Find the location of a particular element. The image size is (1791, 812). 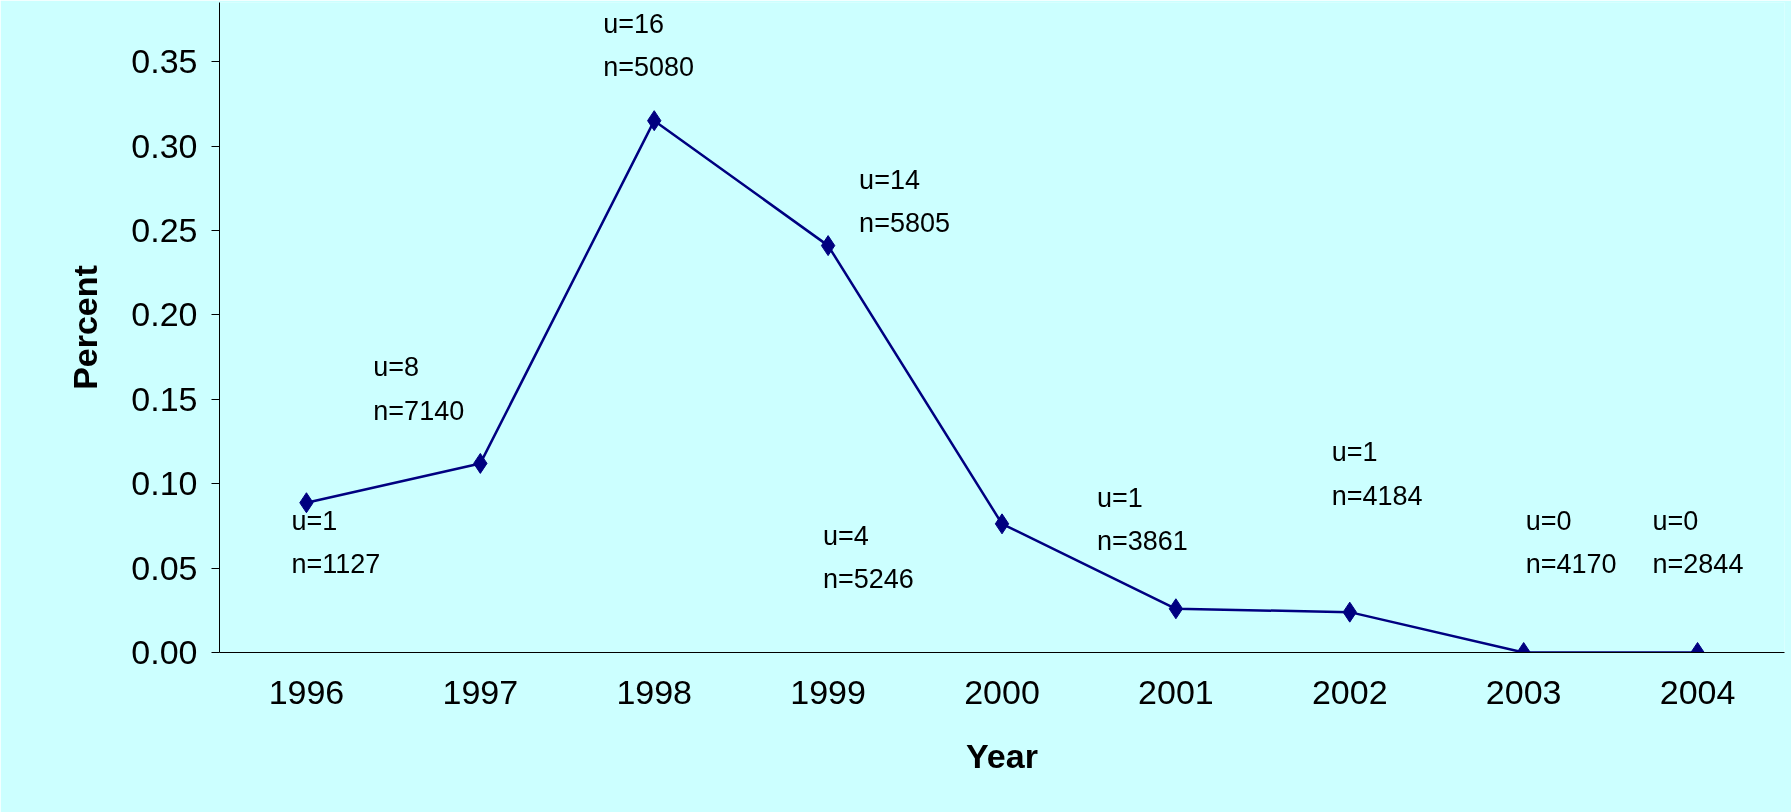

y-tick-label: 0.00 is located at coordinates (164, 652).